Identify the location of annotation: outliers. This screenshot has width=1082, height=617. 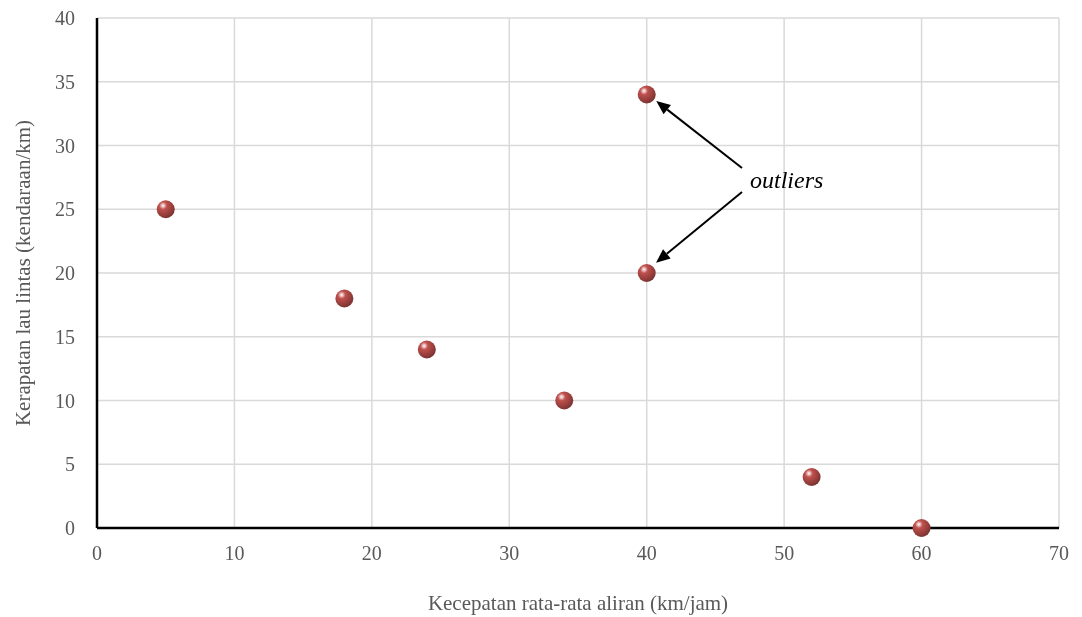
(787, 180).